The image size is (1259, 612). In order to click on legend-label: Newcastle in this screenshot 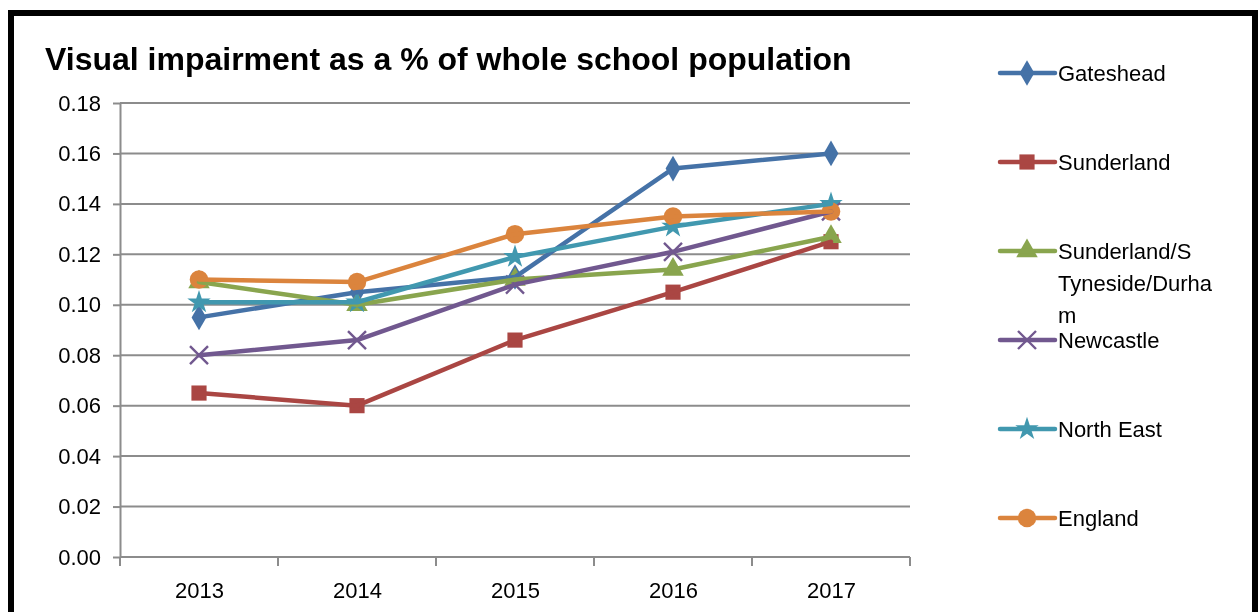, I will do `click(1109, 340)`.